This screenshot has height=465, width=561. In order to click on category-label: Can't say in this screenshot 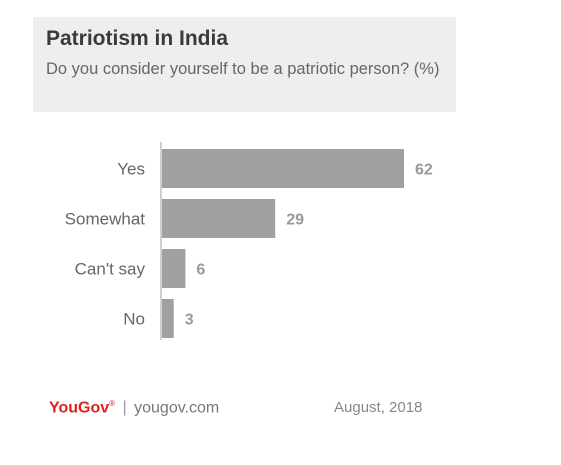, I will do `click(110, 269)`.